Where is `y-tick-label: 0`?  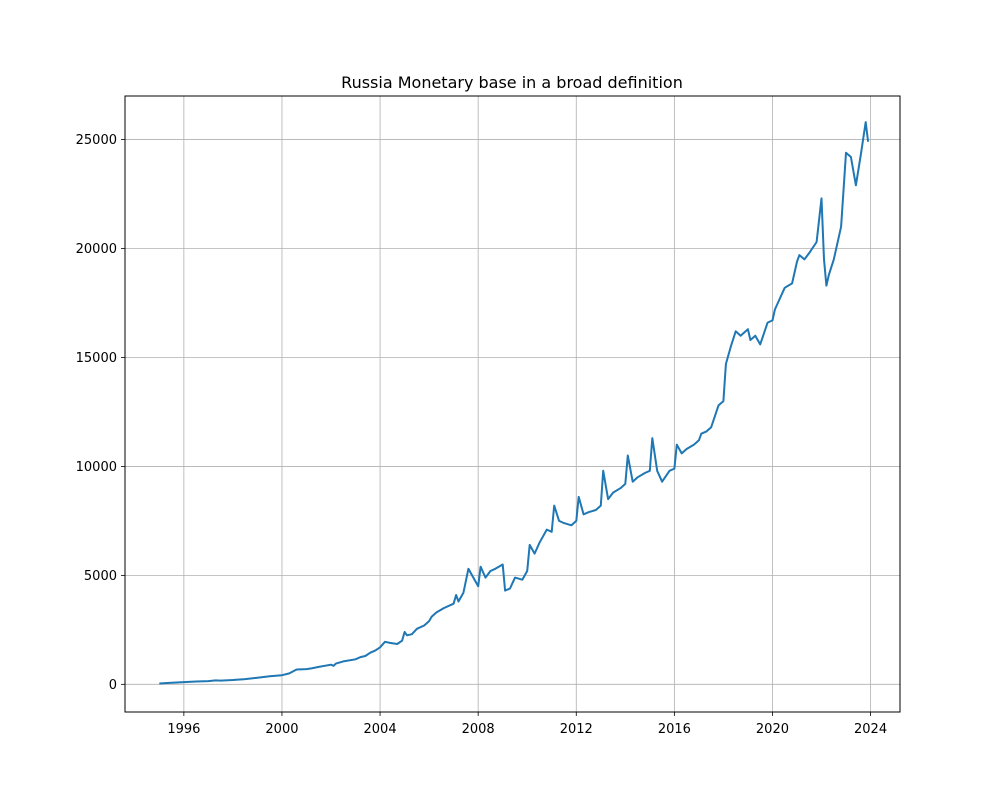
y-tick-label: 0 is located at coordinates (113, 685).